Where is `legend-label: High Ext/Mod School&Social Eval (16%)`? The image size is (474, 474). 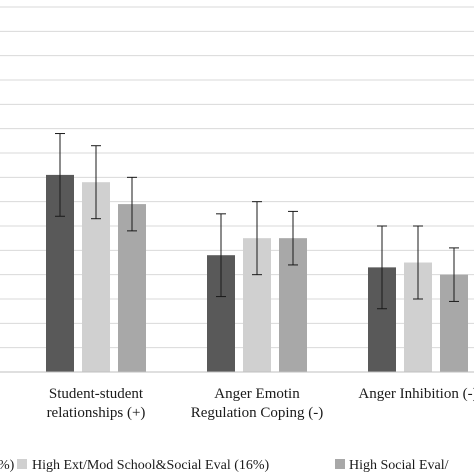
legend-label: High Ext/Mod School&Social Eval (16%) is located at coordinates (151, 465).